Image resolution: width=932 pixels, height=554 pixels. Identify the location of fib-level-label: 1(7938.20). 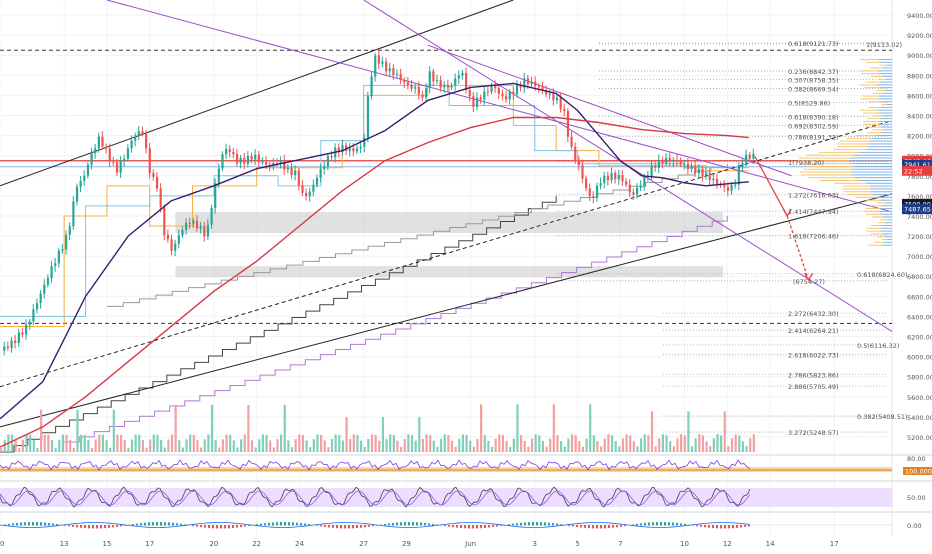
(806, 163).